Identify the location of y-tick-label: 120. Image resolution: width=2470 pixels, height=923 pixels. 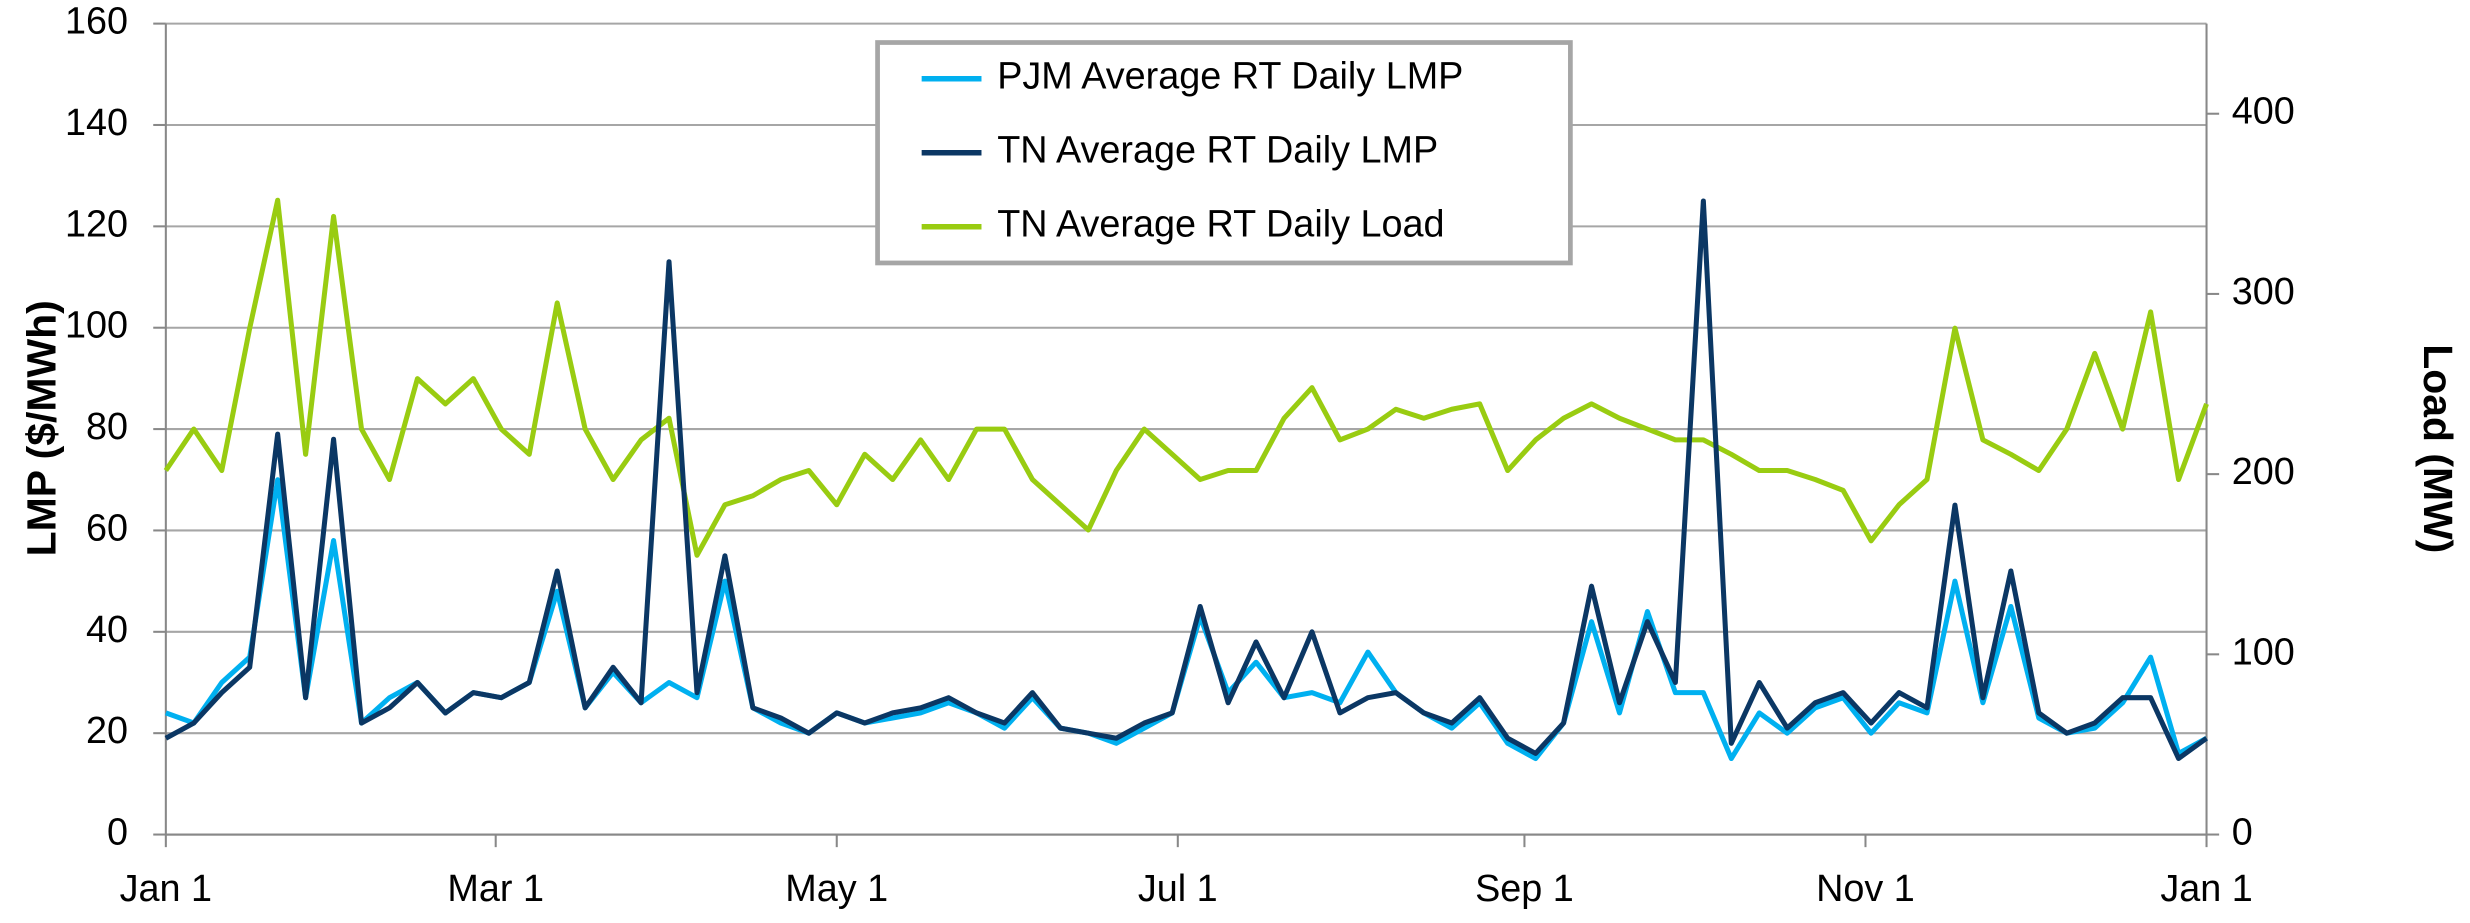
(96, 224).